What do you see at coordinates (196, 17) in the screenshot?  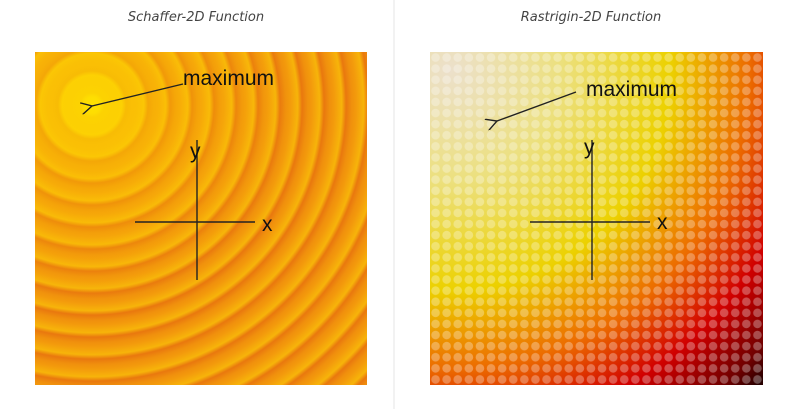 I see `panel-title: Schaffer-2D Function` at bounding box center [196, 17].